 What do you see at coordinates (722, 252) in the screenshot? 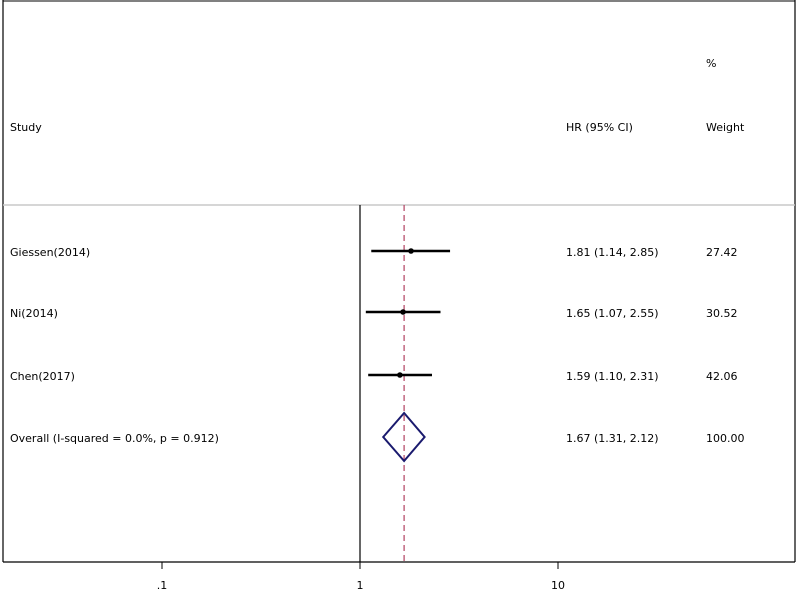
I see `study-weight: 27.42` at bounding box center [722, 252].